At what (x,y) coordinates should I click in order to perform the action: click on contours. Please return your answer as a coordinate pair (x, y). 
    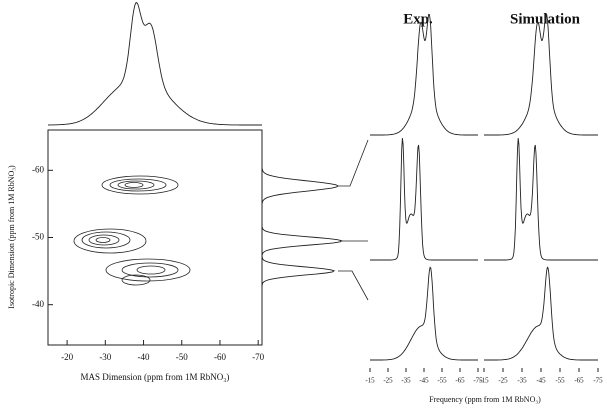
    Looking at the image, I should click on (132, 230).